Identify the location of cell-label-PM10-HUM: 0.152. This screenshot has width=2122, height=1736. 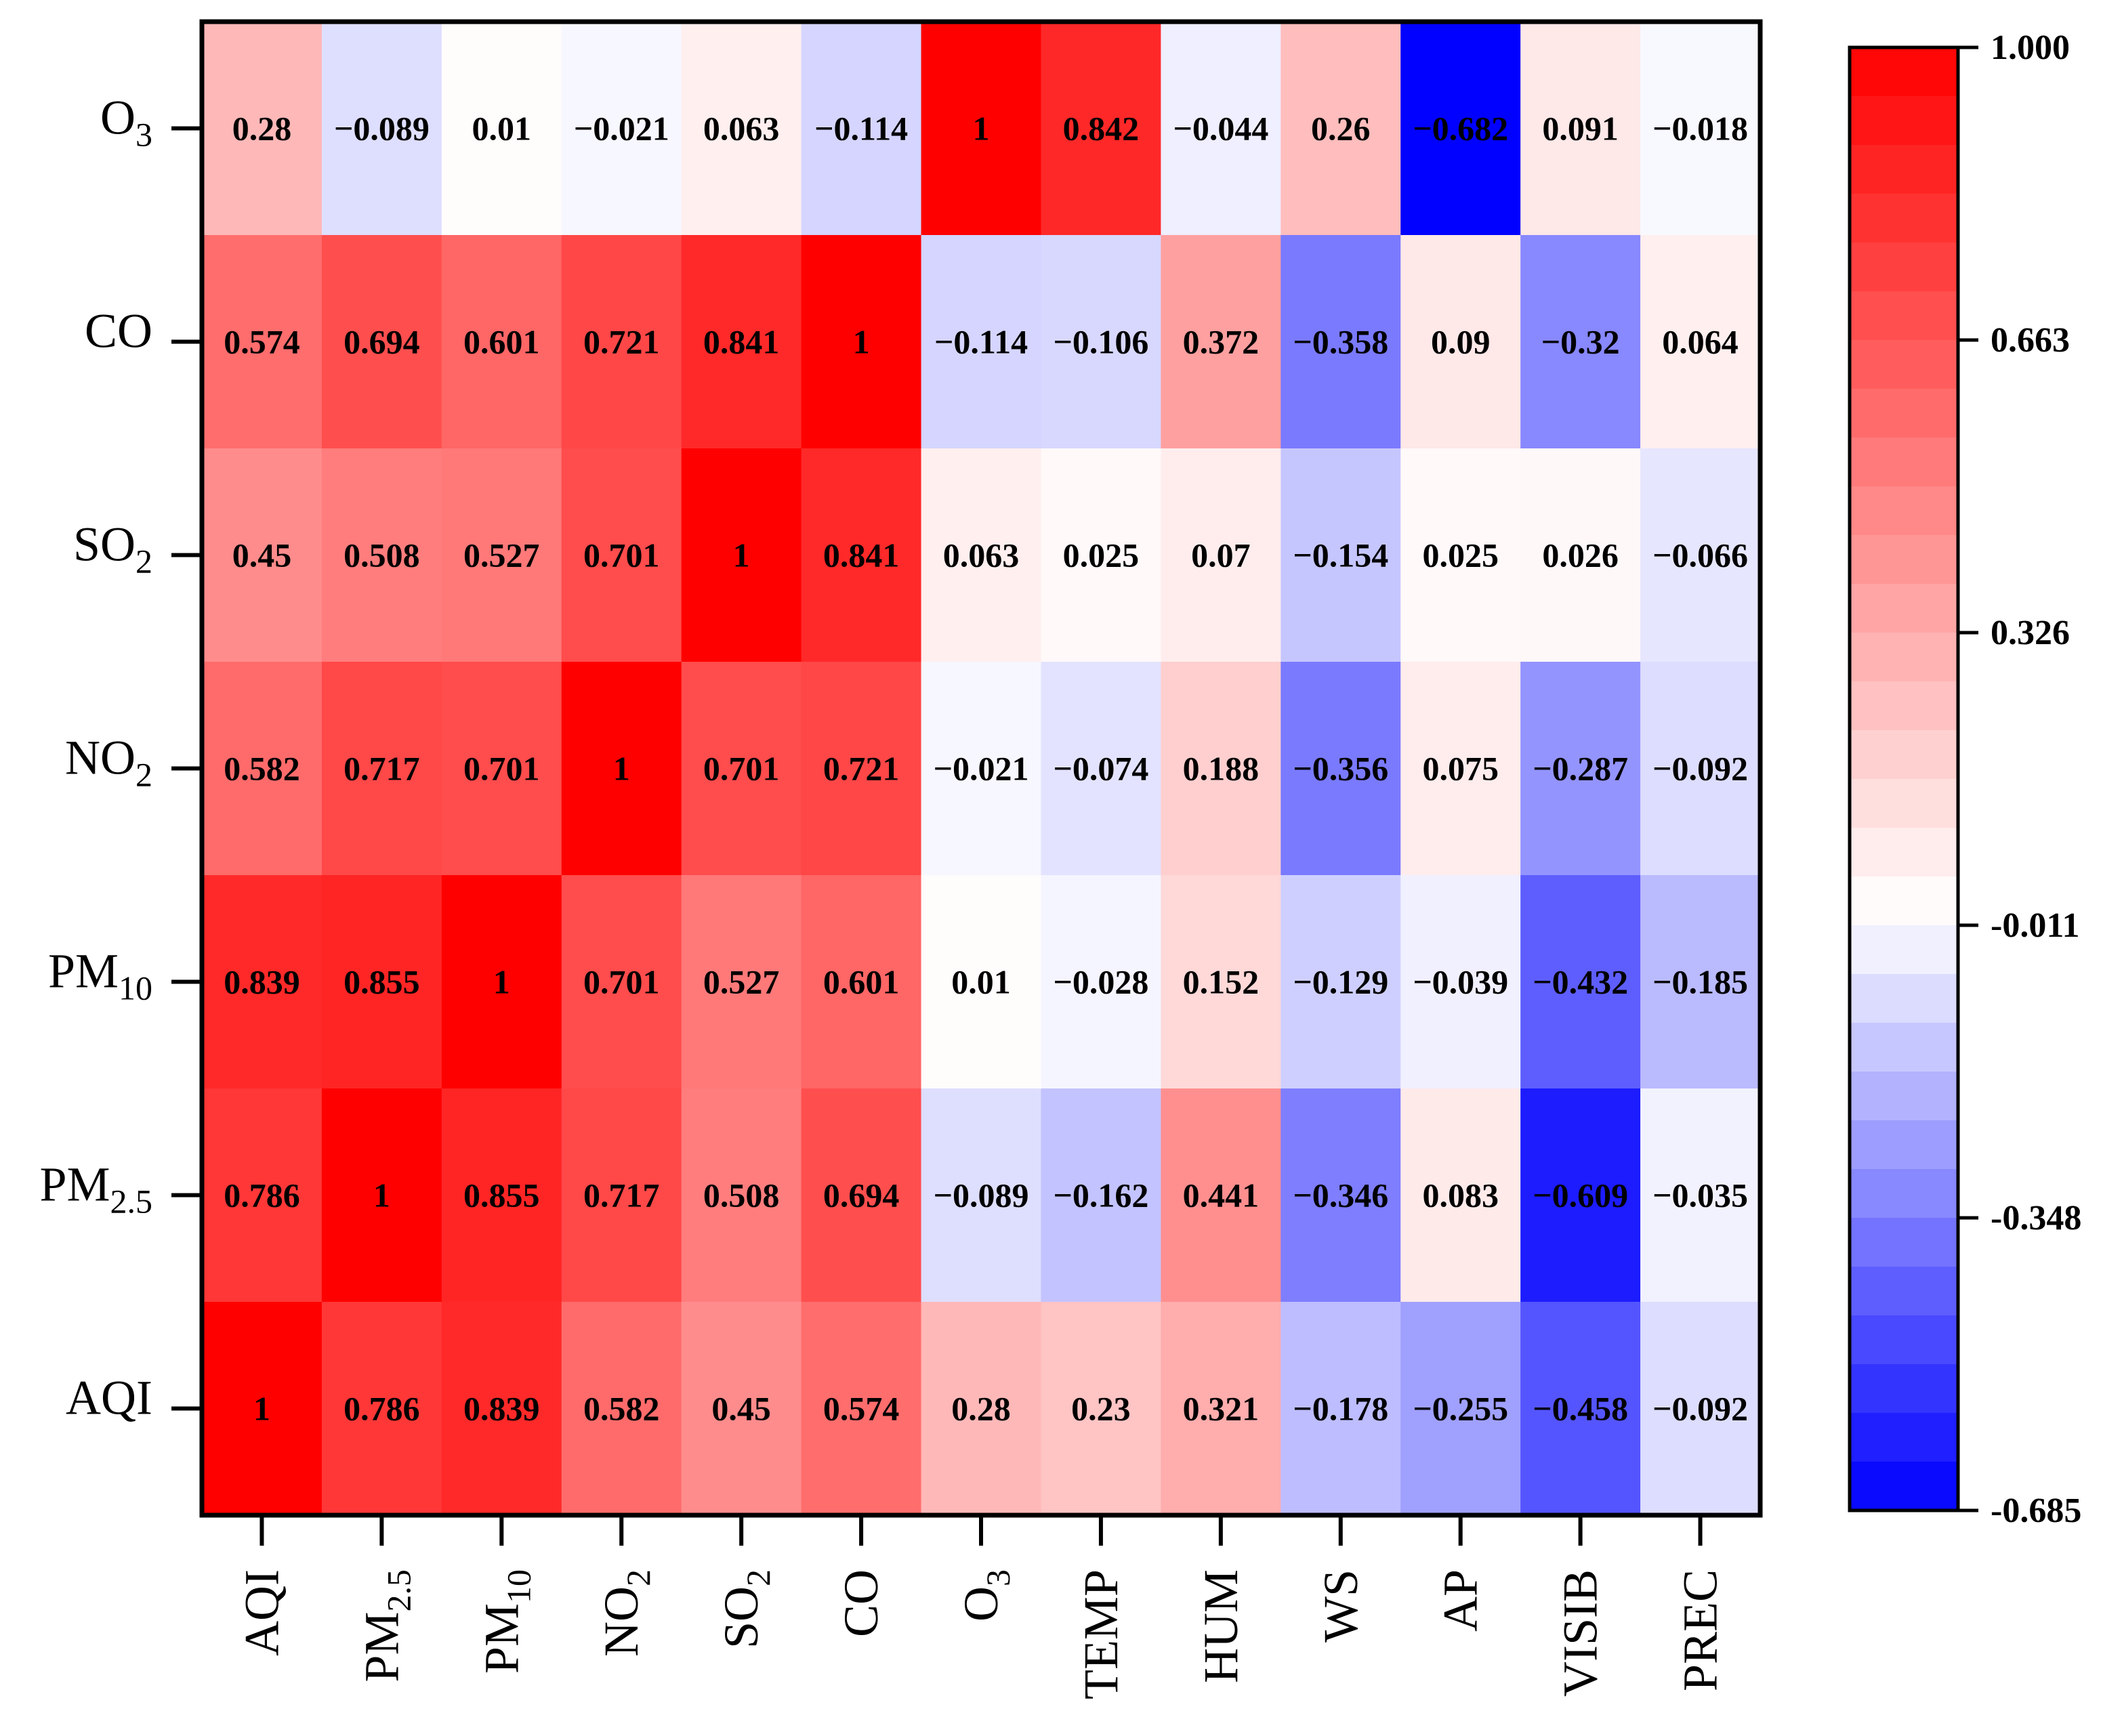
(1221, 982).